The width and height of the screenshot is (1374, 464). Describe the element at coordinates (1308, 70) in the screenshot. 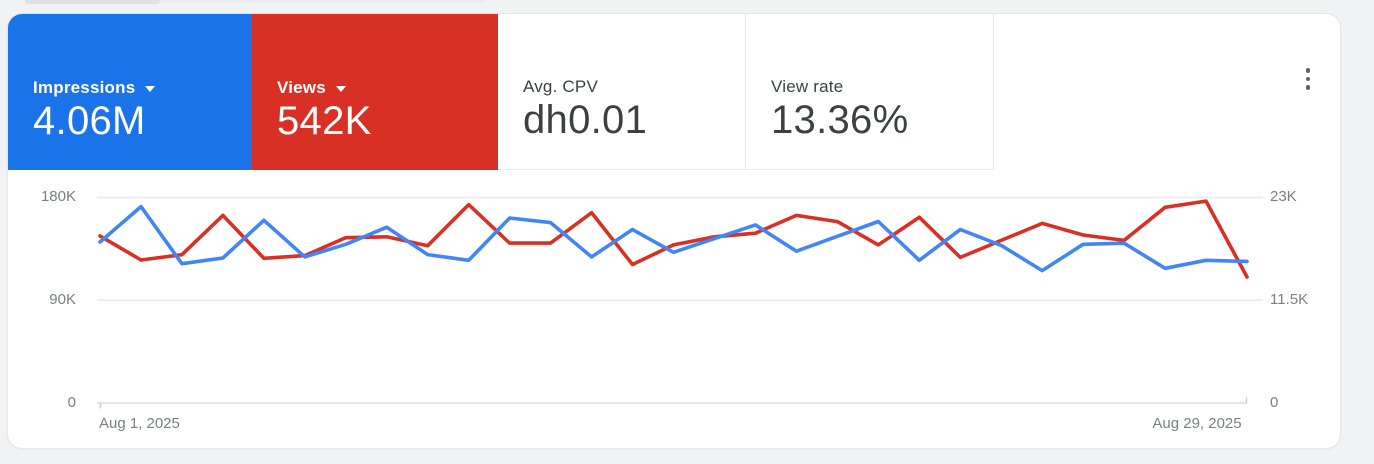

I see `kebab-menu-icon` at that location.